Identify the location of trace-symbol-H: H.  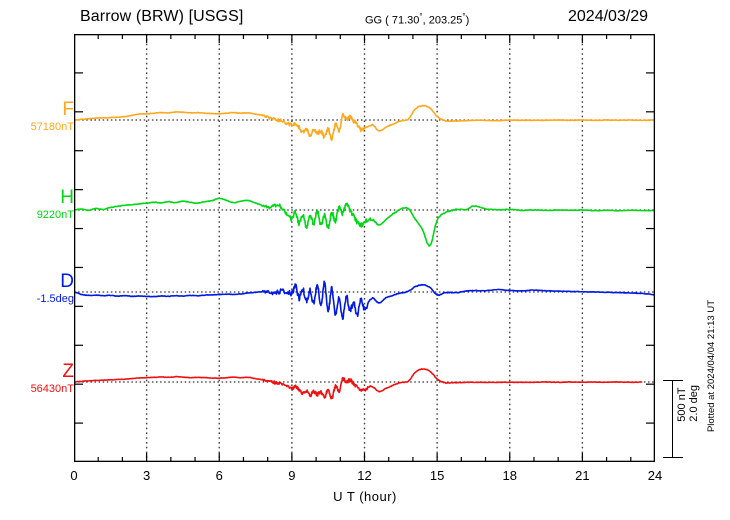
(67, 197).